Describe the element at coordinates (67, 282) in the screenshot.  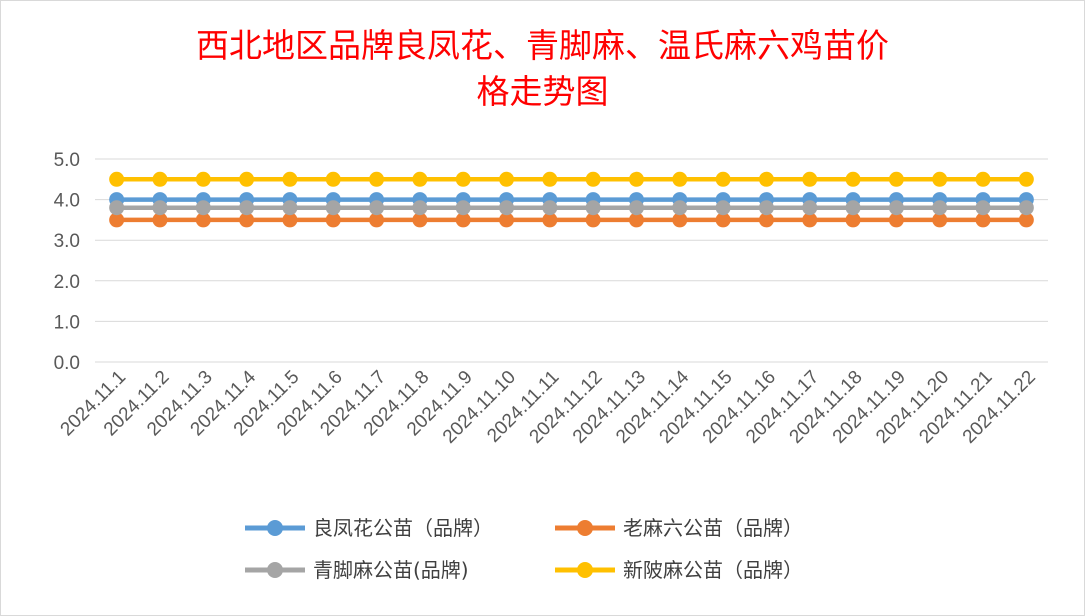
I see `y-tick-label: 2.0` at that location.